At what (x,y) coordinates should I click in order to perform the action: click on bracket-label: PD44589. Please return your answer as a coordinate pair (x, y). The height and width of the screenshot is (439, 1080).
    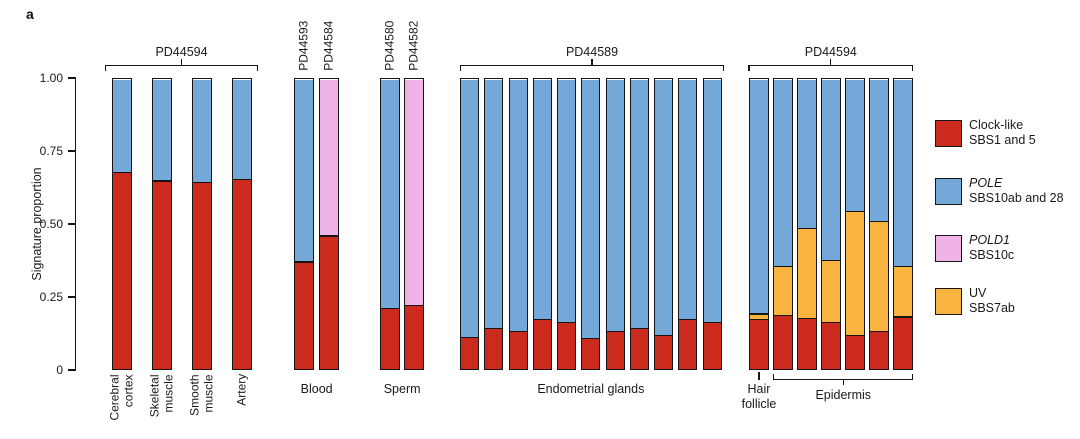
    Looking at the image, I should click on (592, 52).